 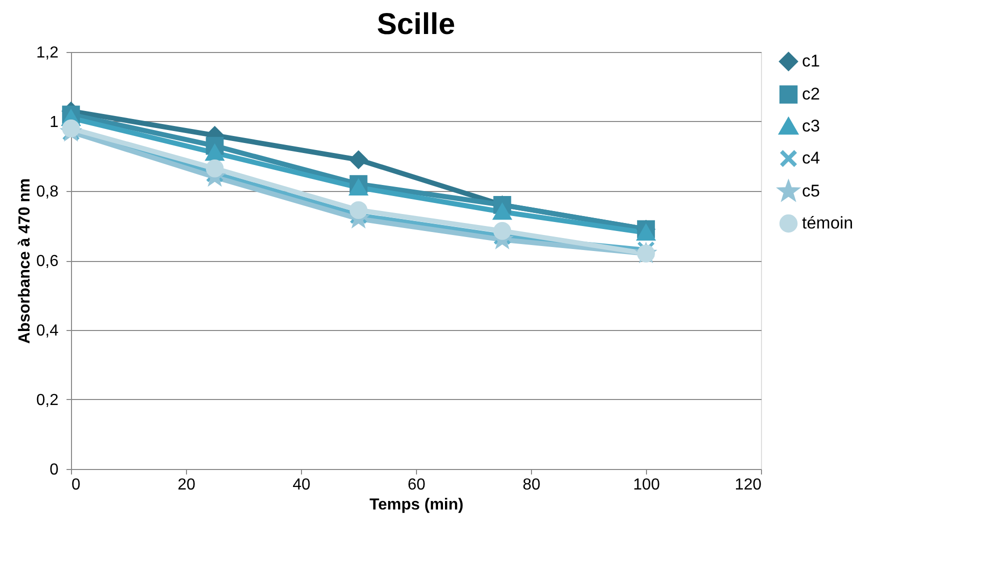 What do you see at coordinates (531, 485) in the screenshot?
I see `x-tick-label: 80` at bounding box center [531, 485].